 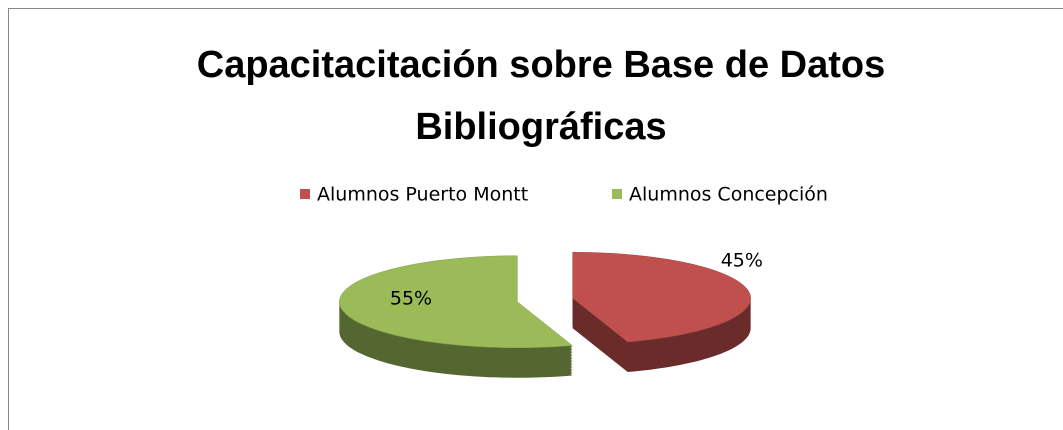 I want to click on legend-label: Alumnos Concepción, so click(x=728, y=195).